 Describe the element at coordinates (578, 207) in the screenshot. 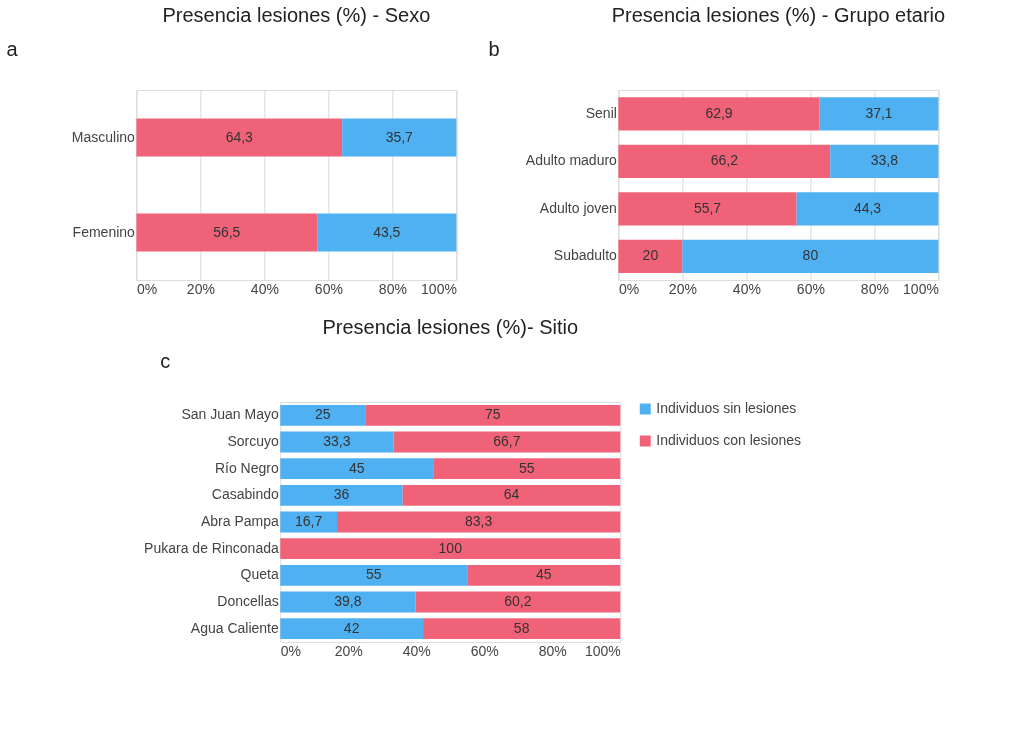

I see `y-tick-label: Adulto joven` at that location.